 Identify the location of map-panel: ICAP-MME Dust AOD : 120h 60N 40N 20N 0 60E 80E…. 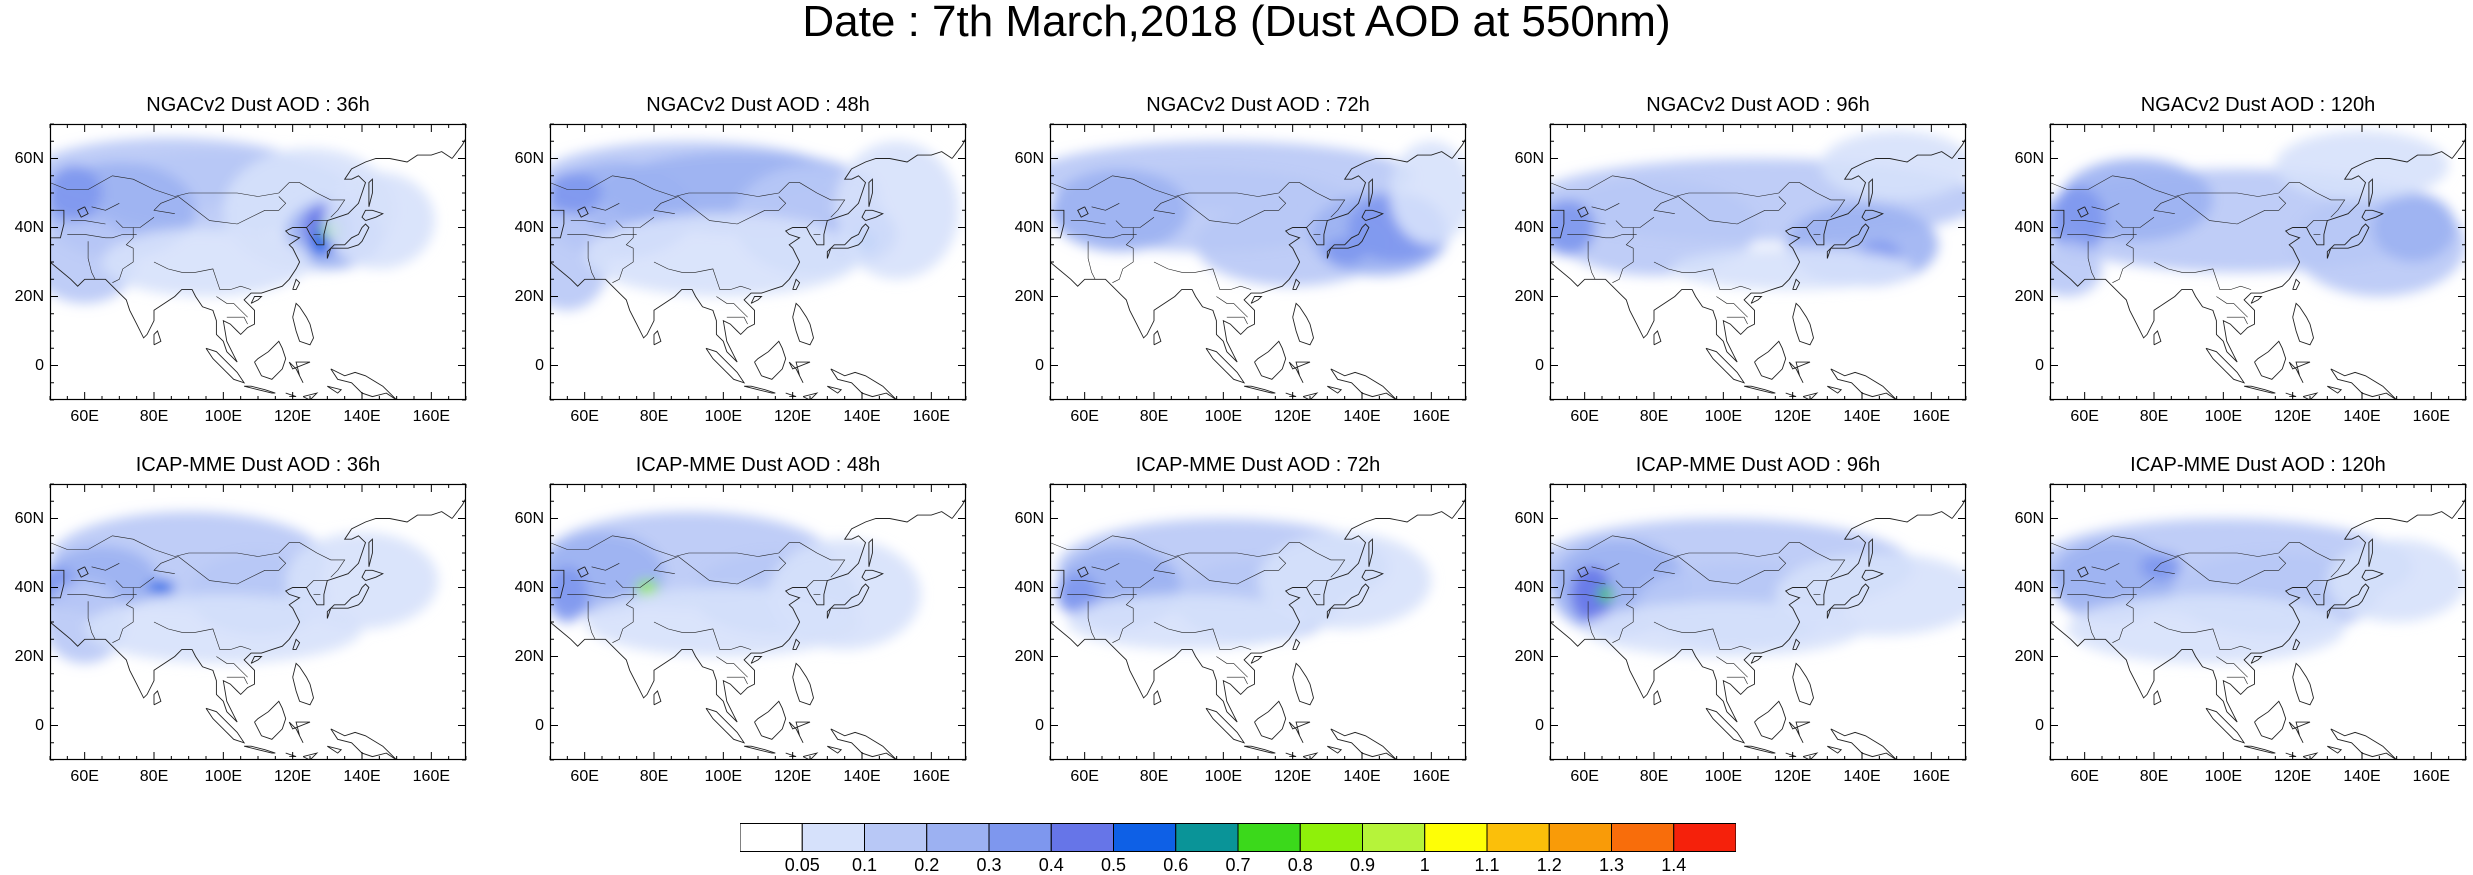
(2241, 619).